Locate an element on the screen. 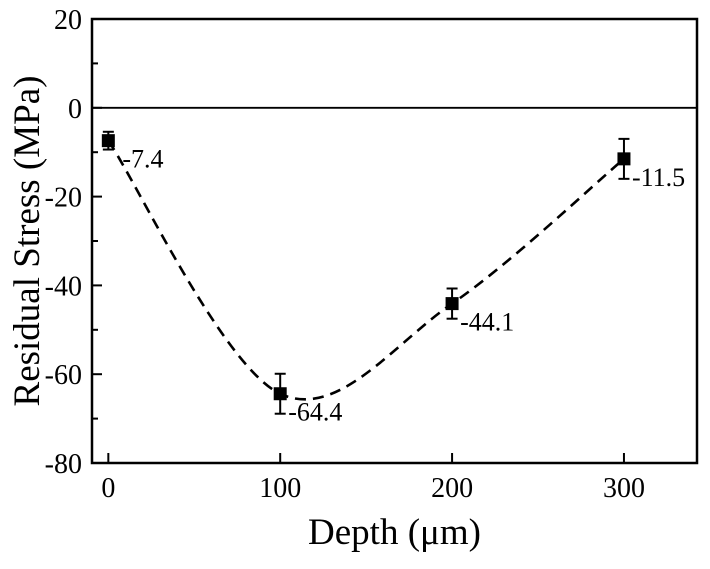 This screenshot has width=710, height=569. data-point-label: -64.4 is located at coordinates (315, 412).